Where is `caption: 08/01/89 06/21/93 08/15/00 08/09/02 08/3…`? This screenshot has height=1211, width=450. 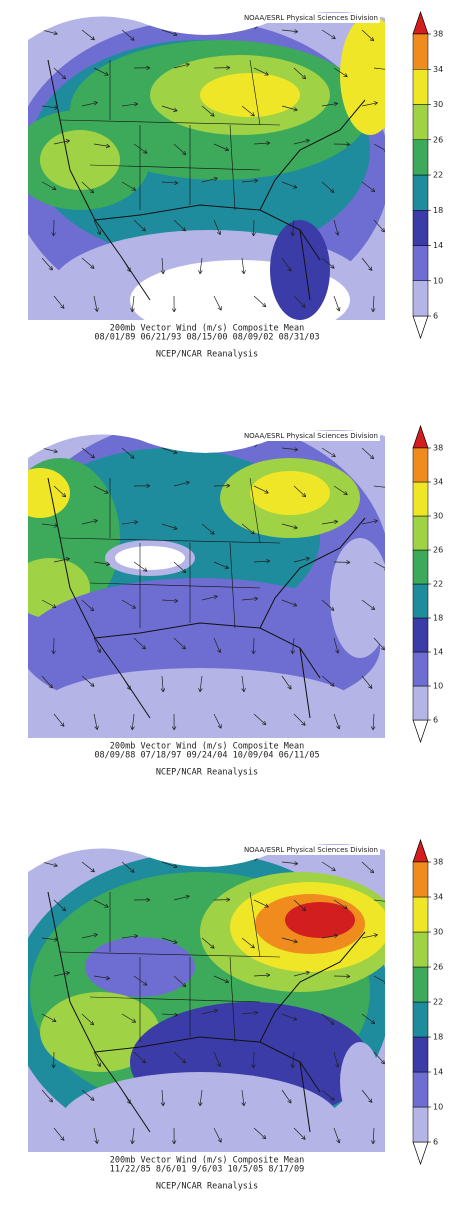
caption: 08/01/89 06/21/93 08/15/00 08/09/02 08/3… is located at coordinates (206, 338).